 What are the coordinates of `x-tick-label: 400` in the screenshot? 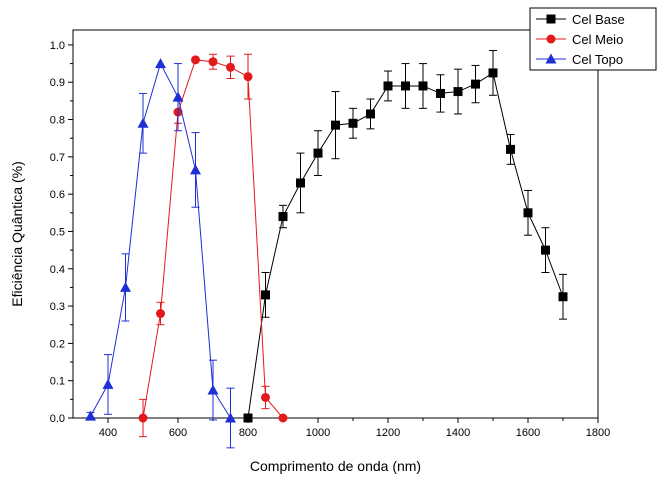 It's located at (108, 433).